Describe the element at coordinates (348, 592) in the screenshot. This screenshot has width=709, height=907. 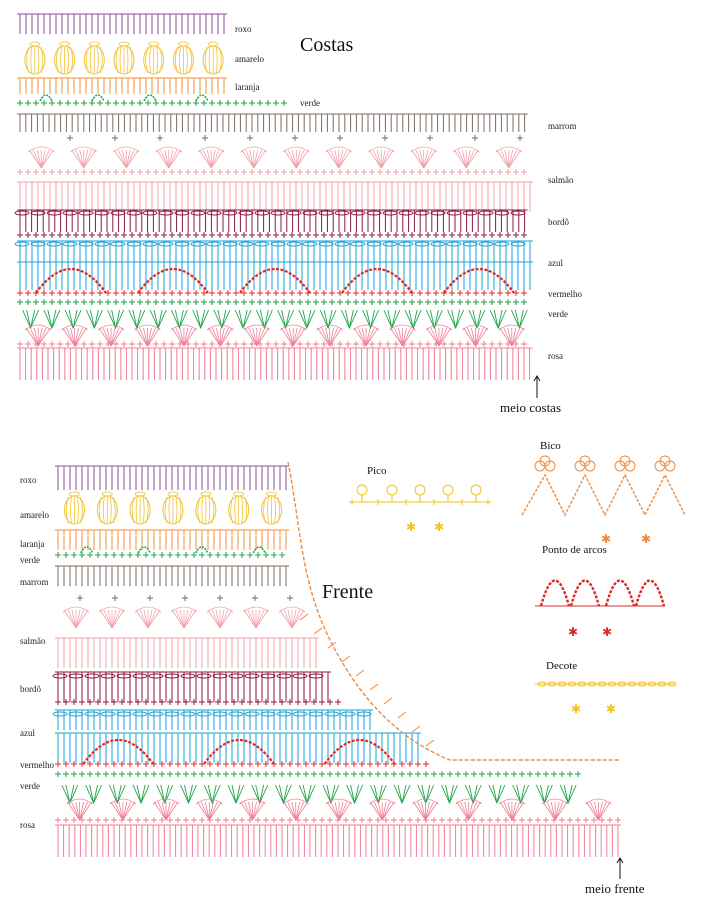
I see `frente-title: Frente` at that location.